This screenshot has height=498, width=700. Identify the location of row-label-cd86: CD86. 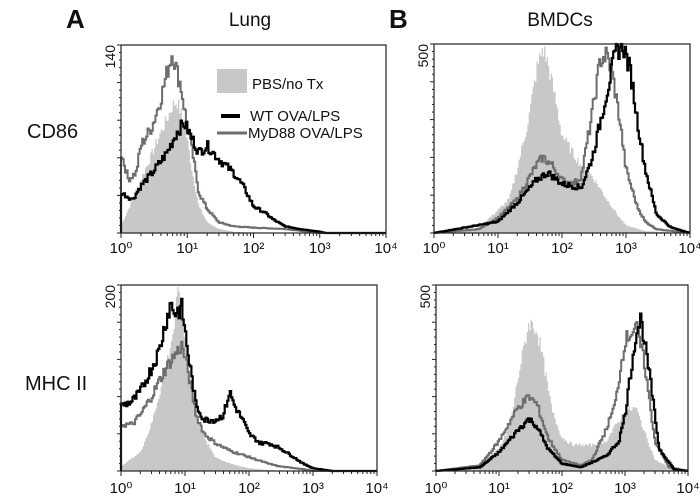
(52, 132).